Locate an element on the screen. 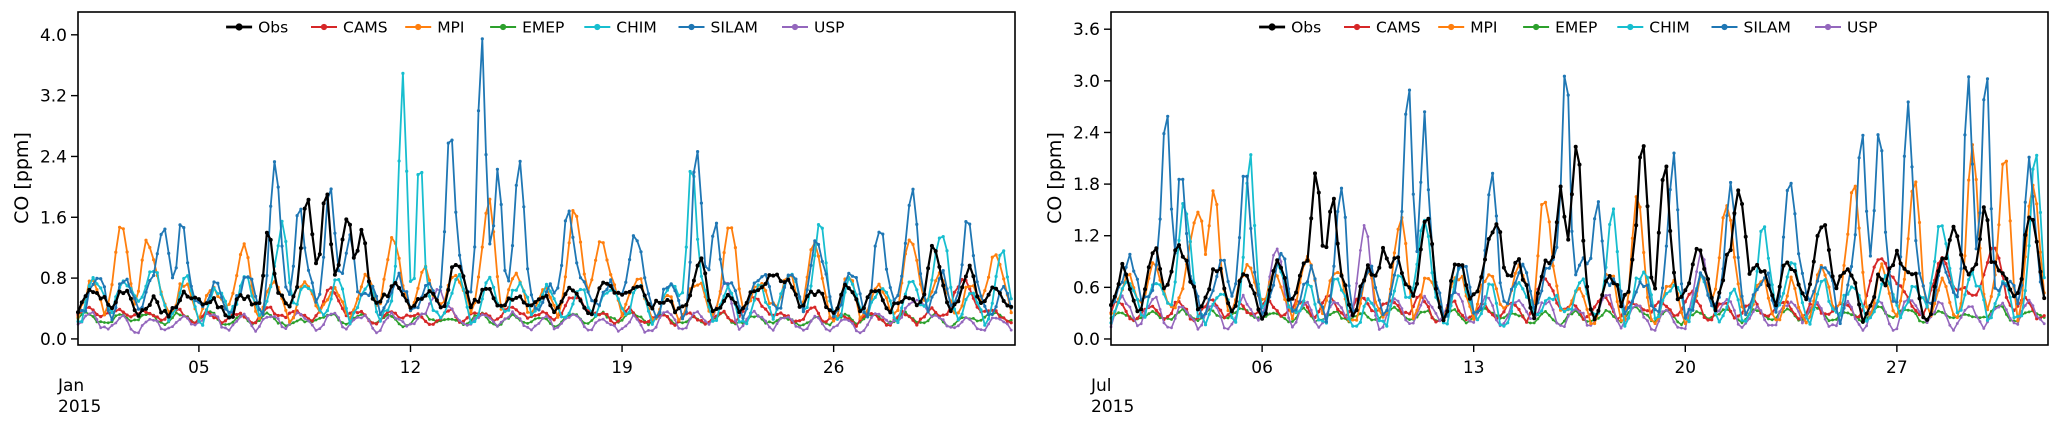  x-axis-date-offset-label: Jan 2015 is located at coordinates (79, 397).